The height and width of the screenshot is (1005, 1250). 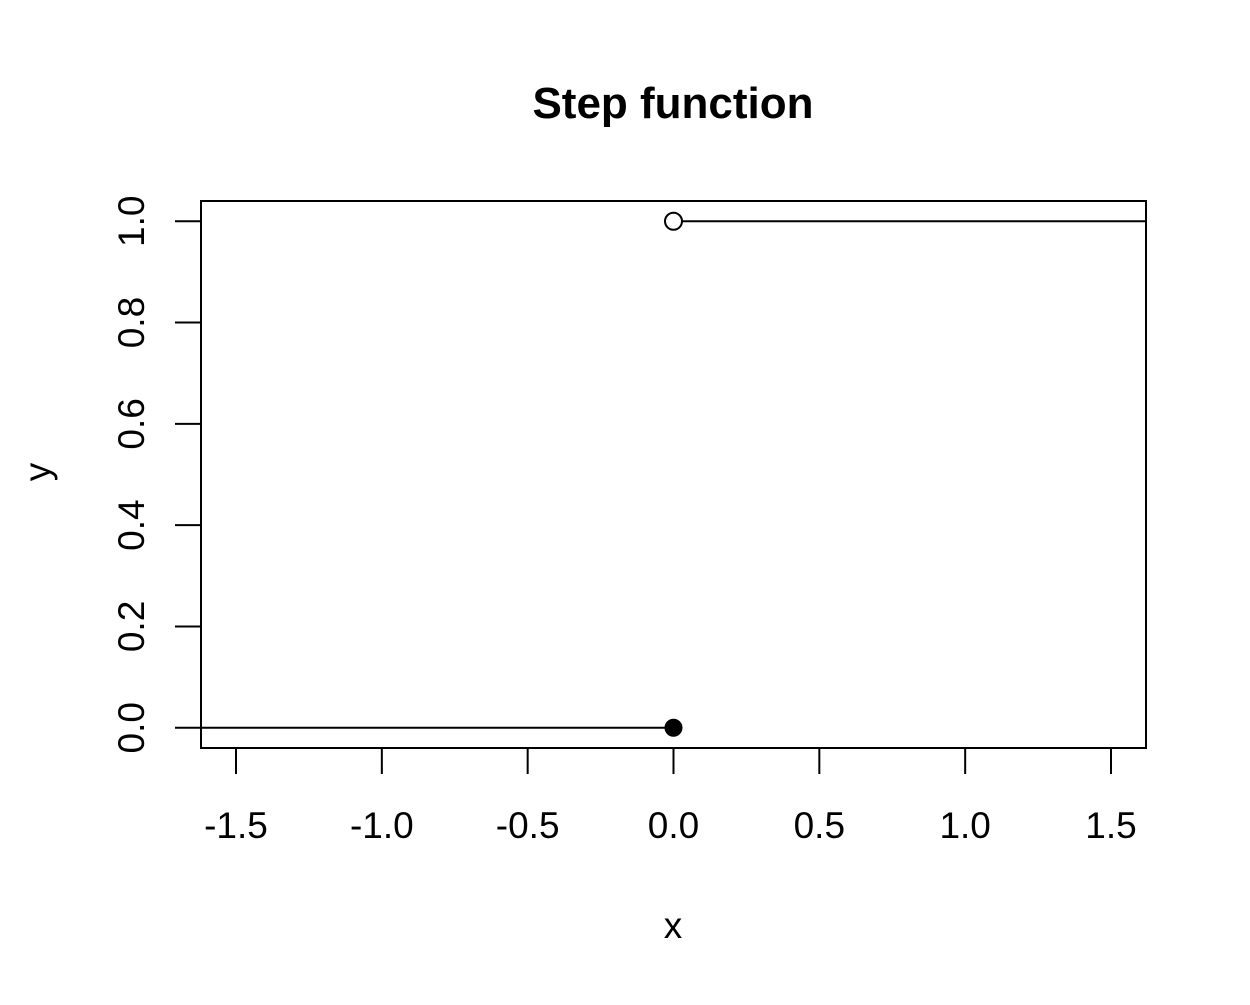 What do you see at coordinates (673, 825) in the screenshot?
I see `x-tick-label: 0.0` at bounding box center [673, 825].